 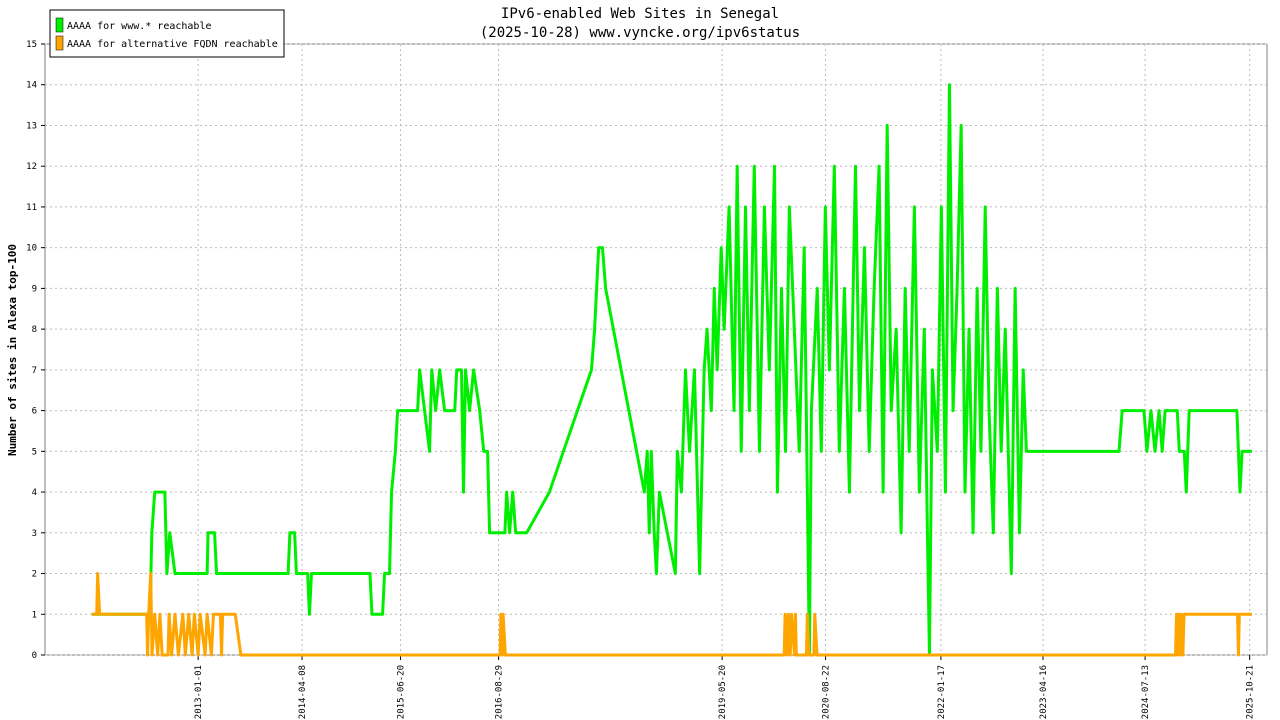 I want to click on y-tick-label: 8, so click(x=34, y=330).